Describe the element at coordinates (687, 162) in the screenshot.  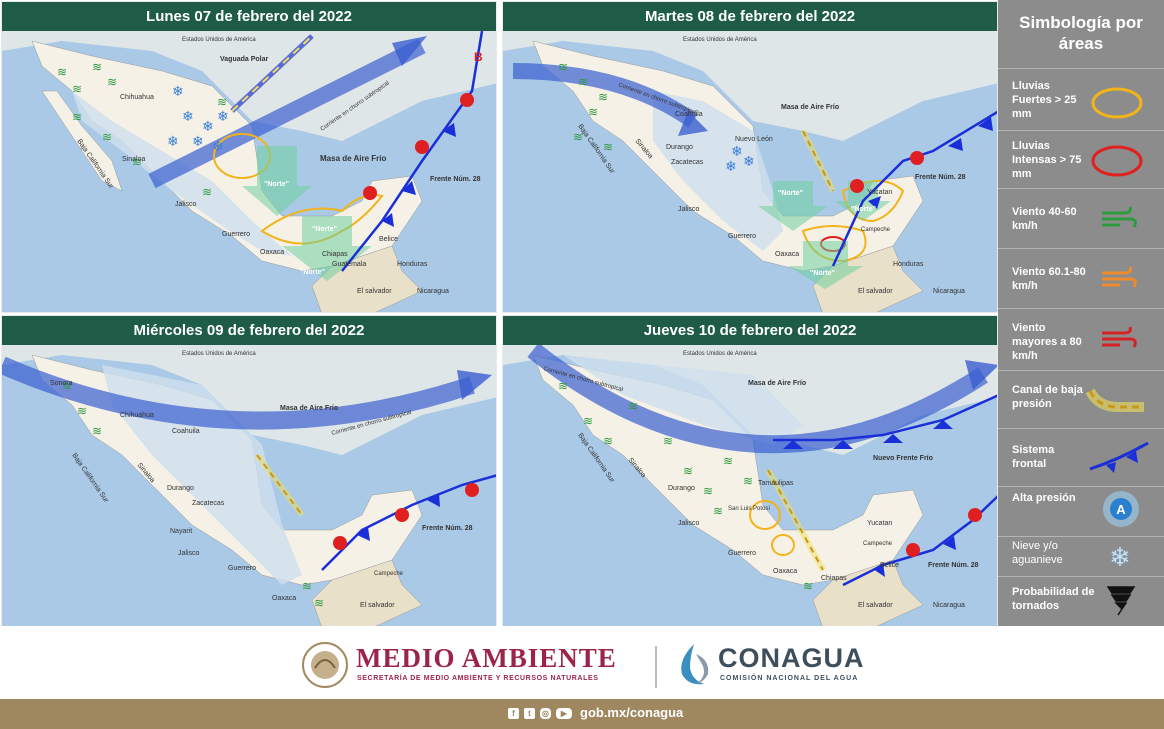
I see `svg-text: Zacatecas` at that location.